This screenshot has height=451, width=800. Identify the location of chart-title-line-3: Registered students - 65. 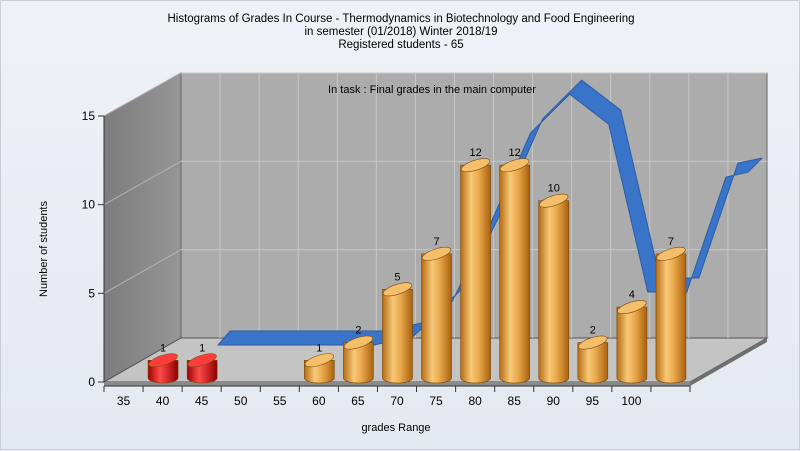
(401, 45).